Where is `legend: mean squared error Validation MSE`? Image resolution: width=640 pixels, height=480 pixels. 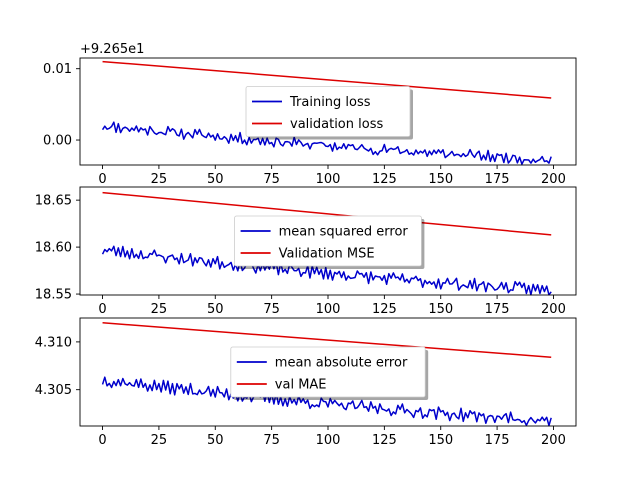 legend: mean squared error Validation MSE is located at coordinates (329, 242).